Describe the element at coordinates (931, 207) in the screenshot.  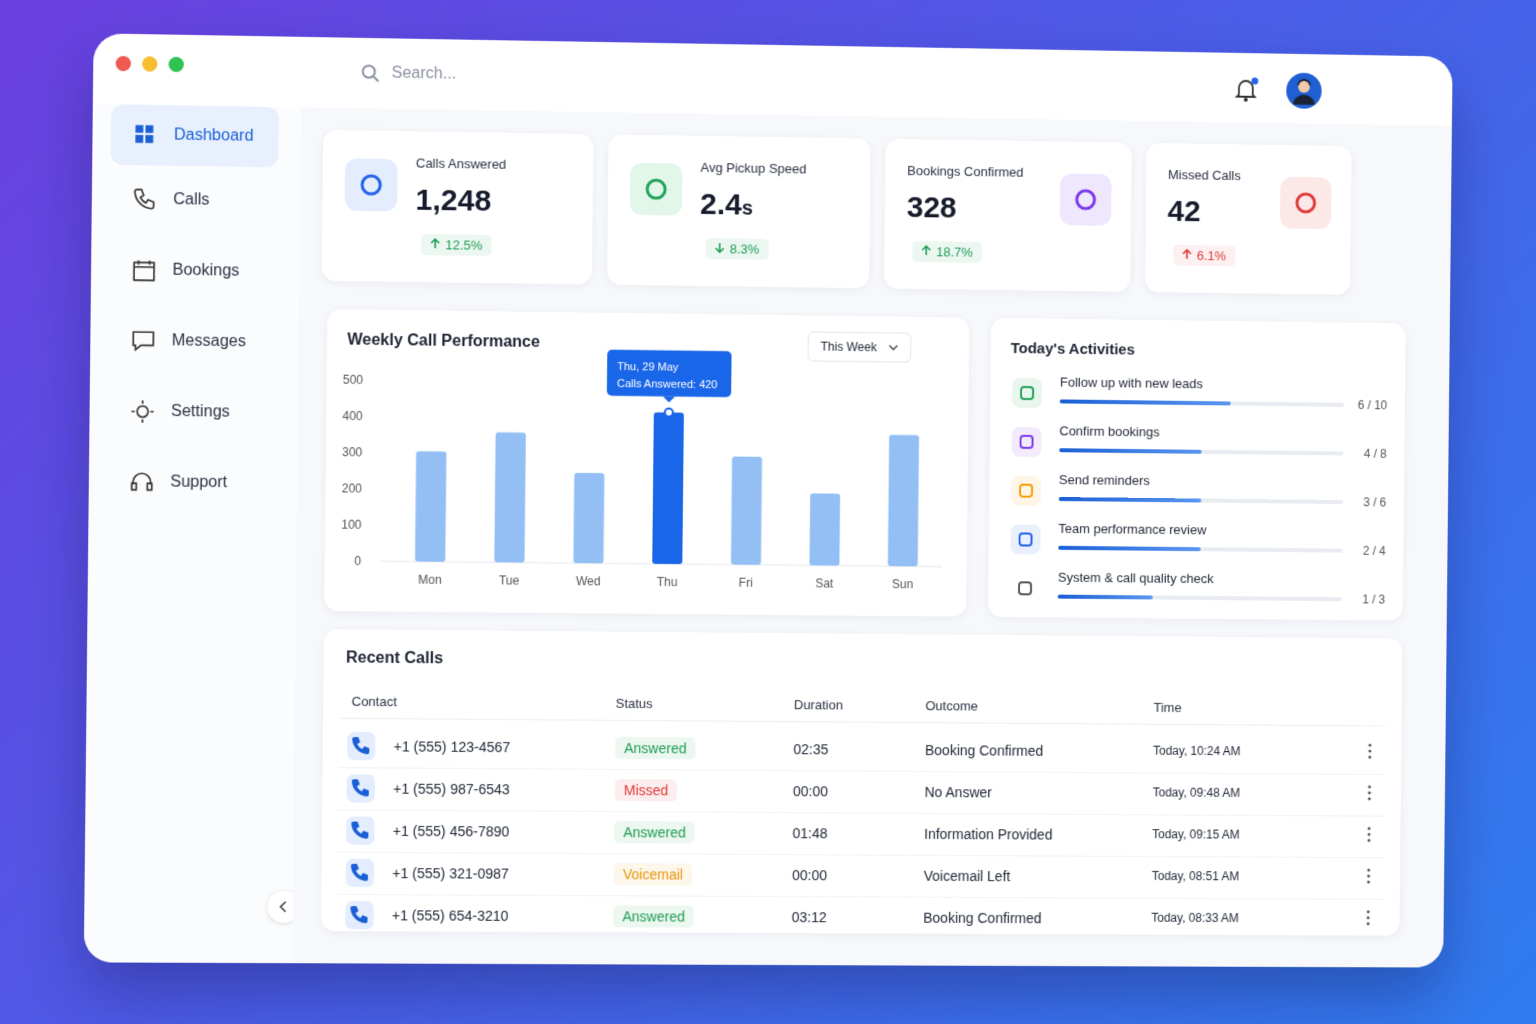
I see `stat-number: 328` at that location.